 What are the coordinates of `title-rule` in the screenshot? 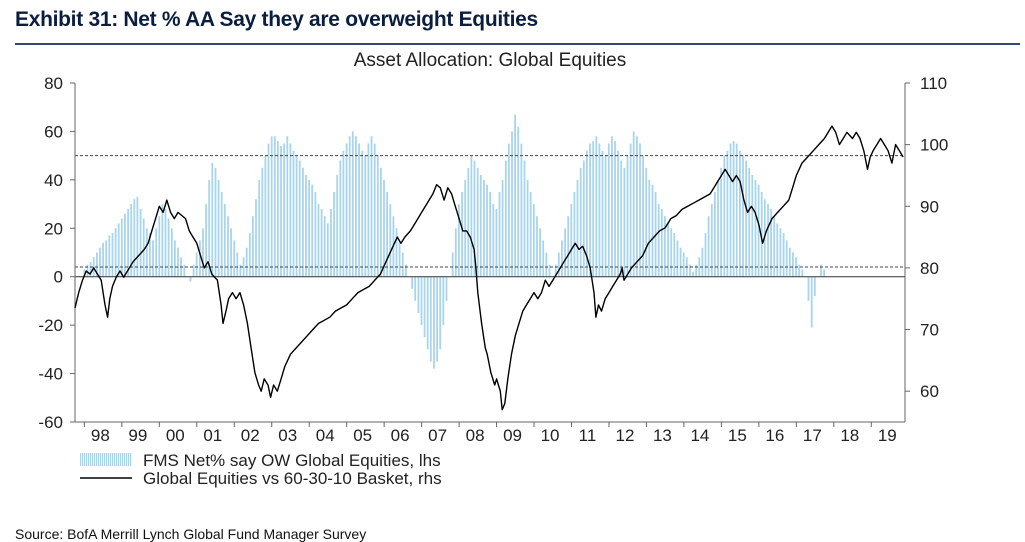 It's located at (517, 44).